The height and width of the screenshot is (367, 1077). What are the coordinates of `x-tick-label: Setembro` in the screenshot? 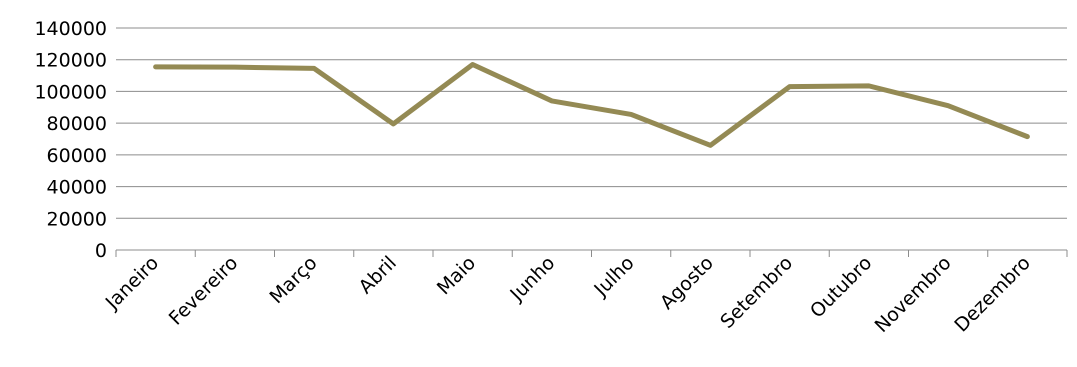 It's located at (756, 292).